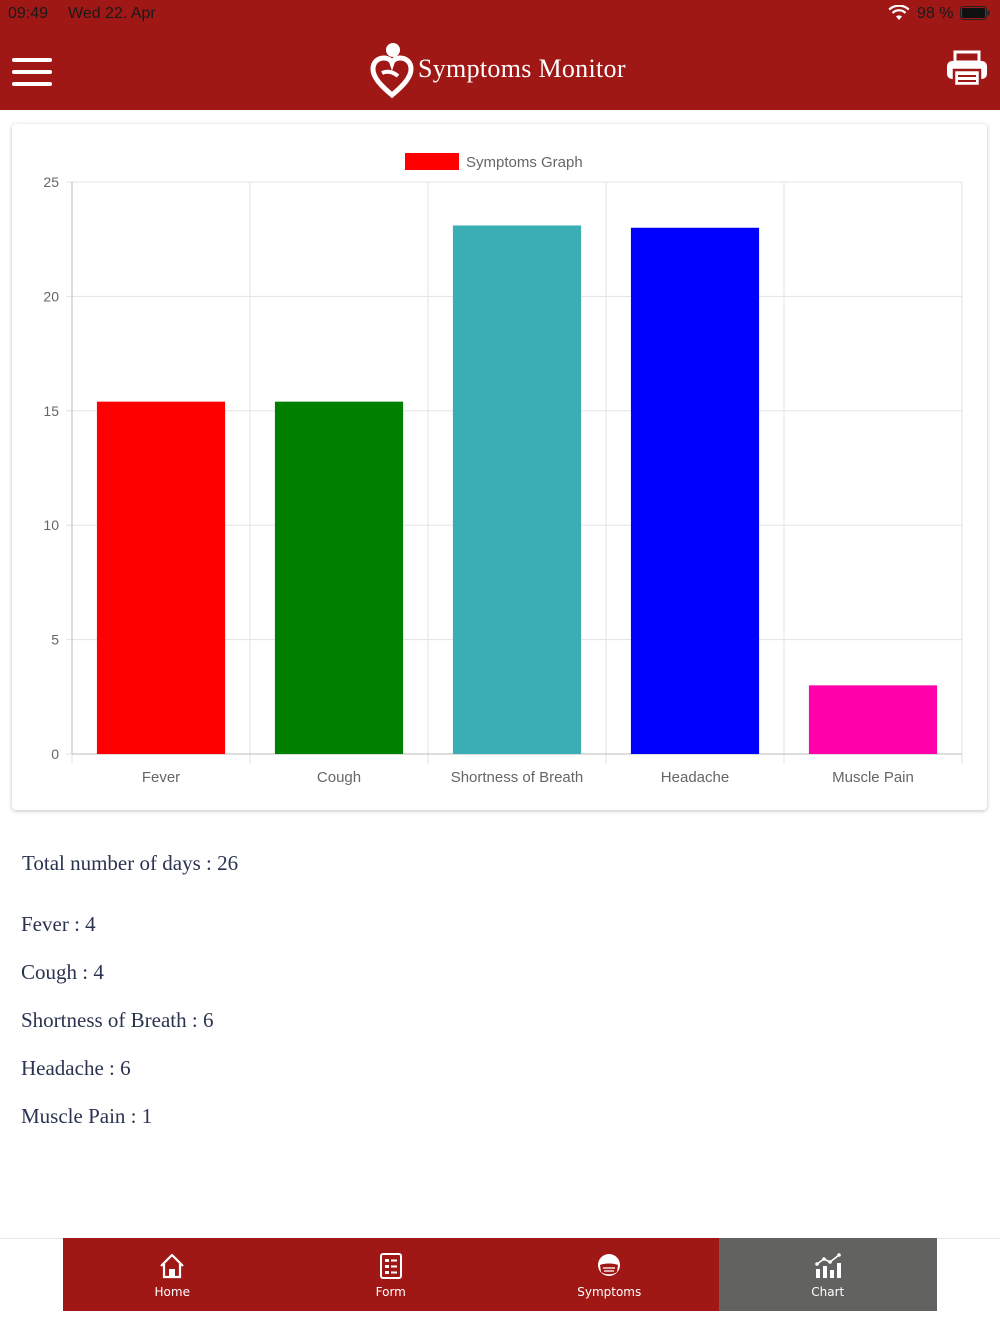  Describe the element at coordinates (695, 777) in the screenshot. I see `x-tick-label: Headache` at that location.